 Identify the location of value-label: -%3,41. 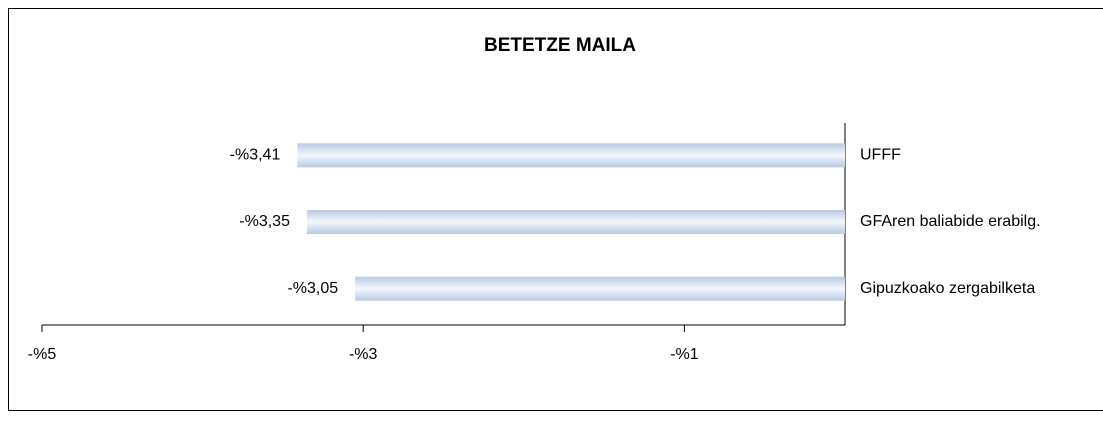
(255, 155).